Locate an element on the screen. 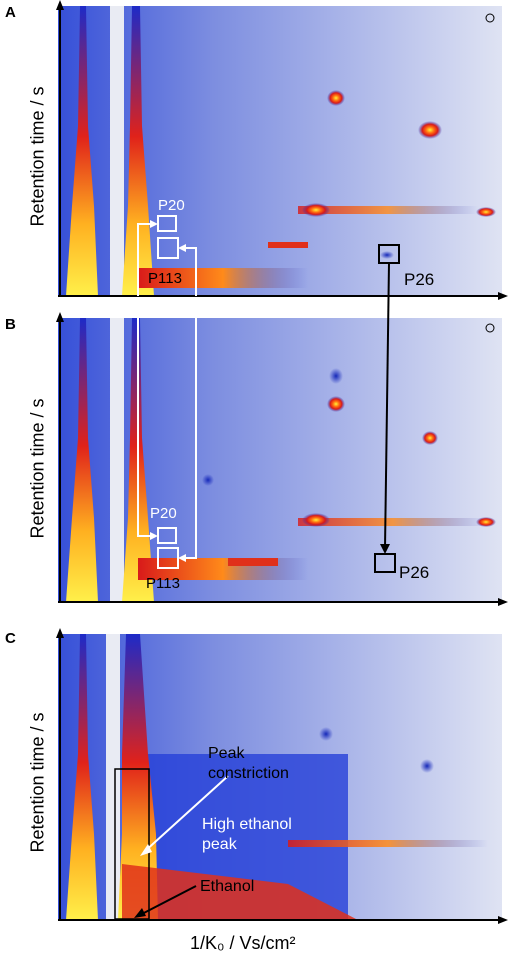 This screenshot has height=971, width=510. panel-label-b: B is located at coordinates (10, 324).